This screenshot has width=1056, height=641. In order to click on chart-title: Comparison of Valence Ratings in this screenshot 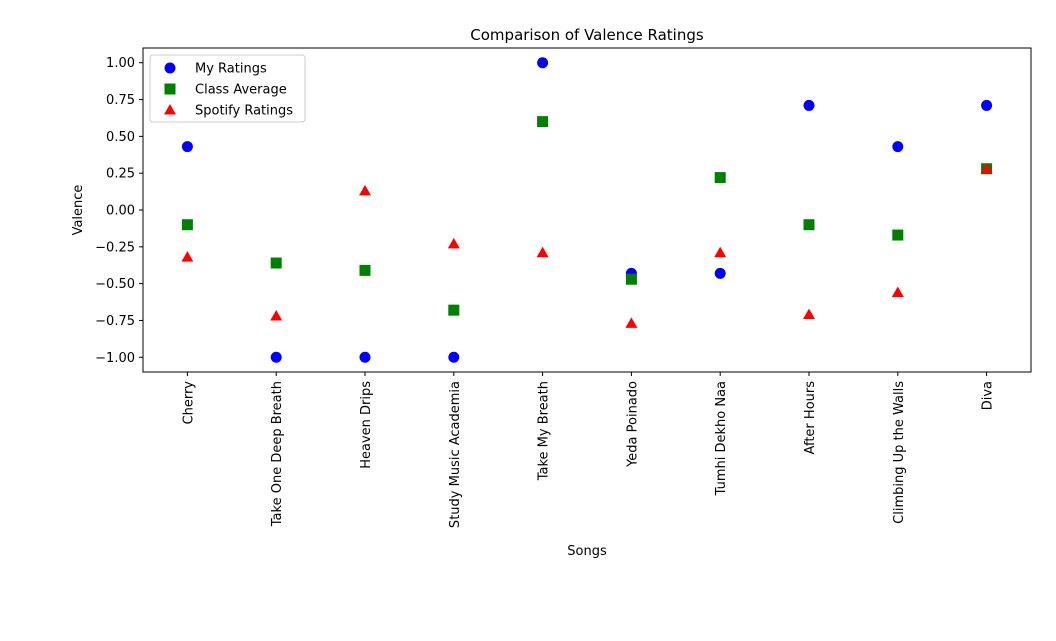, I will do `click(587, 35)`.